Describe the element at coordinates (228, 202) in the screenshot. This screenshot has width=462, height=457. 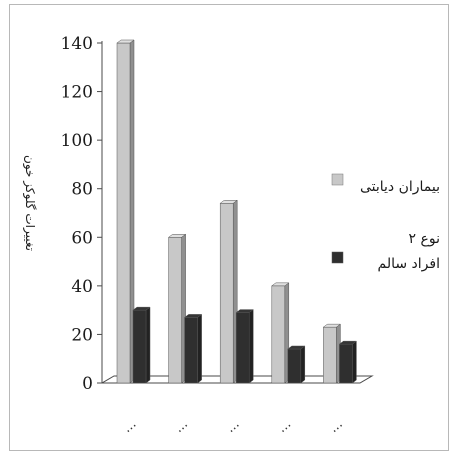
I see `bar-diabetic-3-top` at that location.